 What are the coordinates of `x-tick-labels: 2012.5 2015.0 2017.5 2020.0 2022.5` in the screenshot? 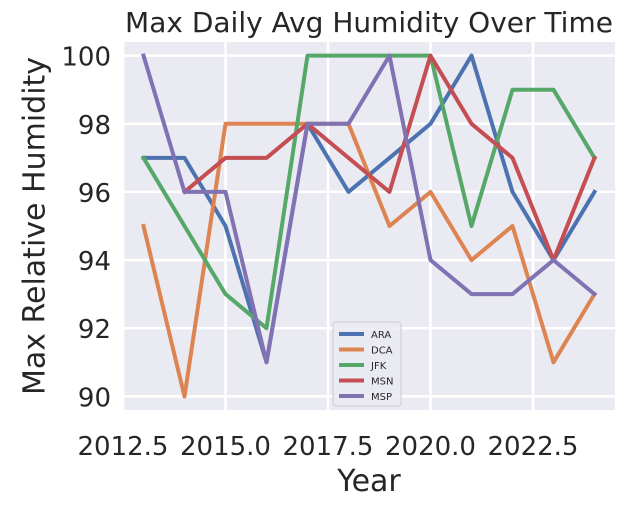 It's located at (328, 447).